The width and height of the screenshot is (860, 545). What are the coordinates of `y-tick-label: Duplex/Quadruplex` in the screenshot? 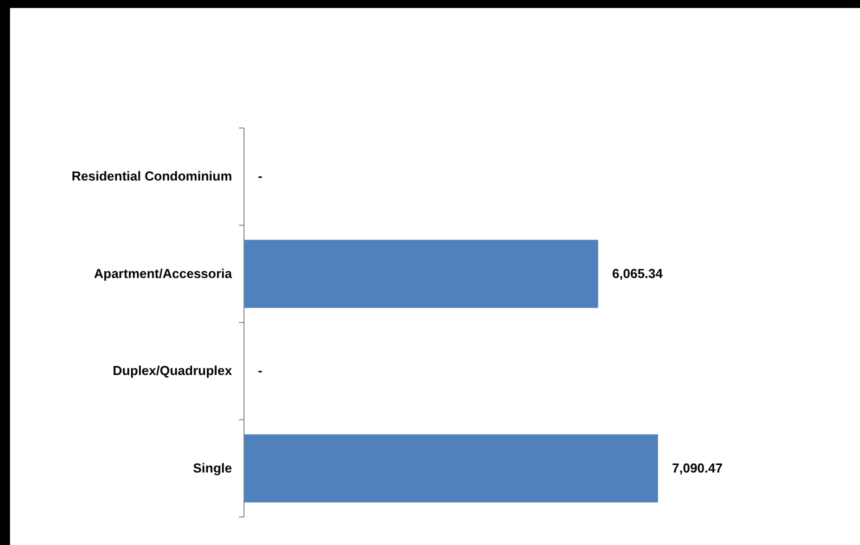 It's located at (172, 370).